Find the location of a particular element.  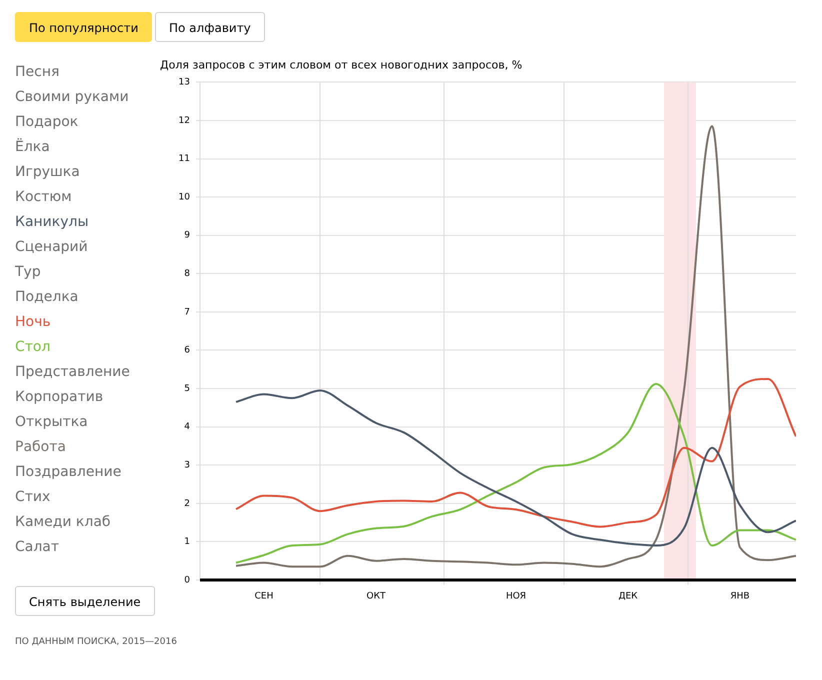

y-tick-label: 1 is located at coordinates (187, 542).